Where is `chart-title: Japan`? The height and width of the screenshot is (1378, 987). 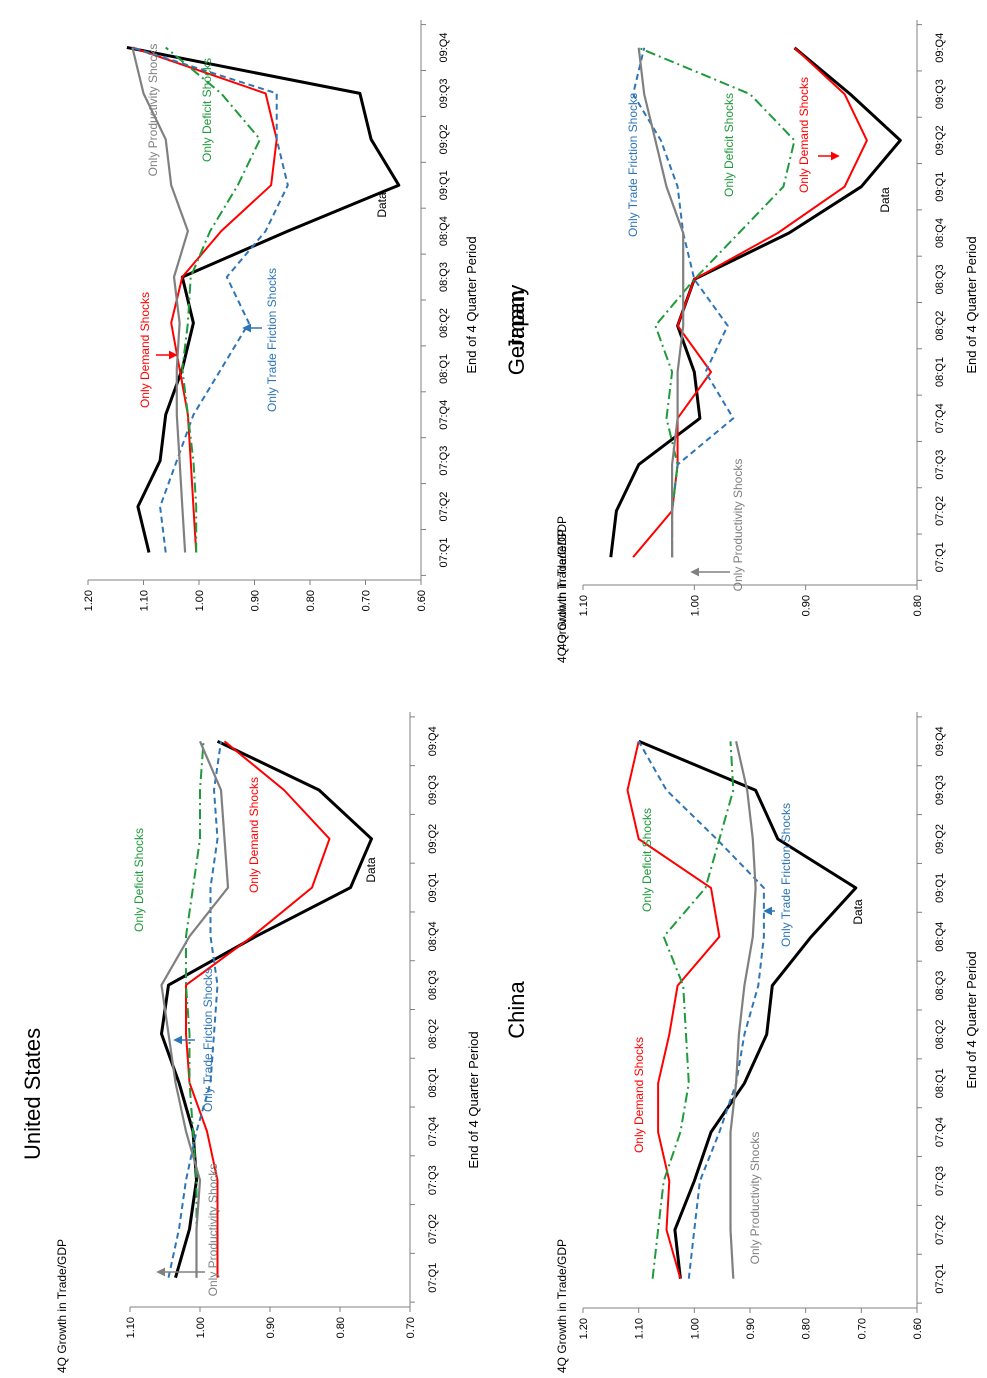 chart-title: Japan is located at coordinates (516, 320).